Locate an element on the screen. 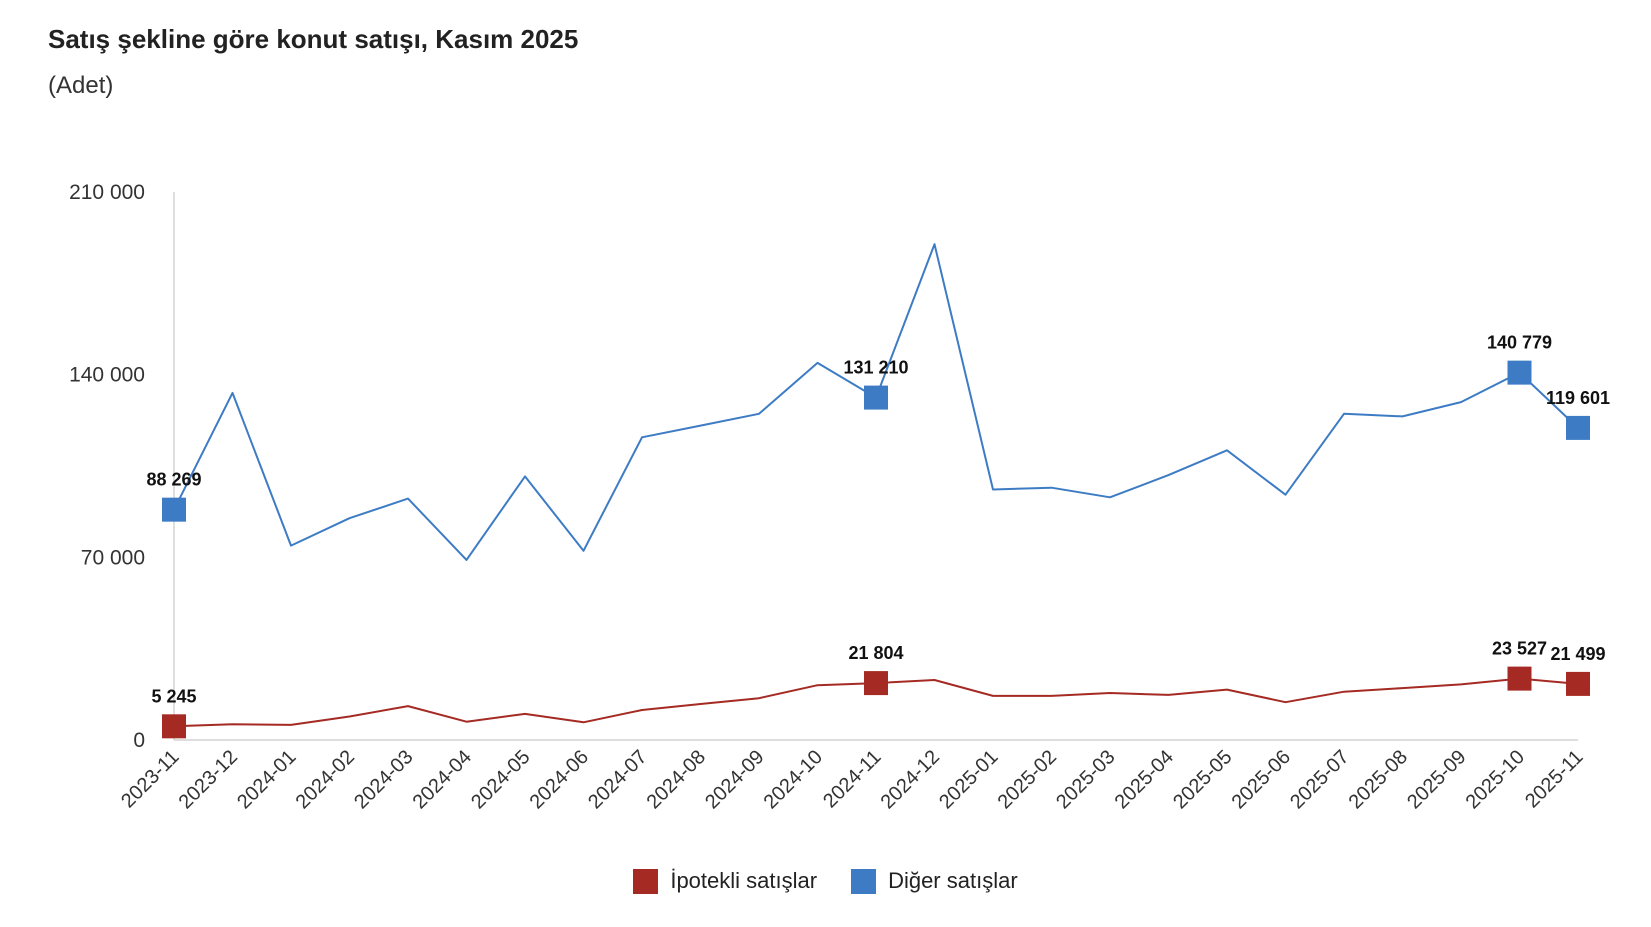 Image resolution: width=1651 pixels, height=927 pixels. legend-item-diger: Diğer satışlar is located at coordinates (934, 881).